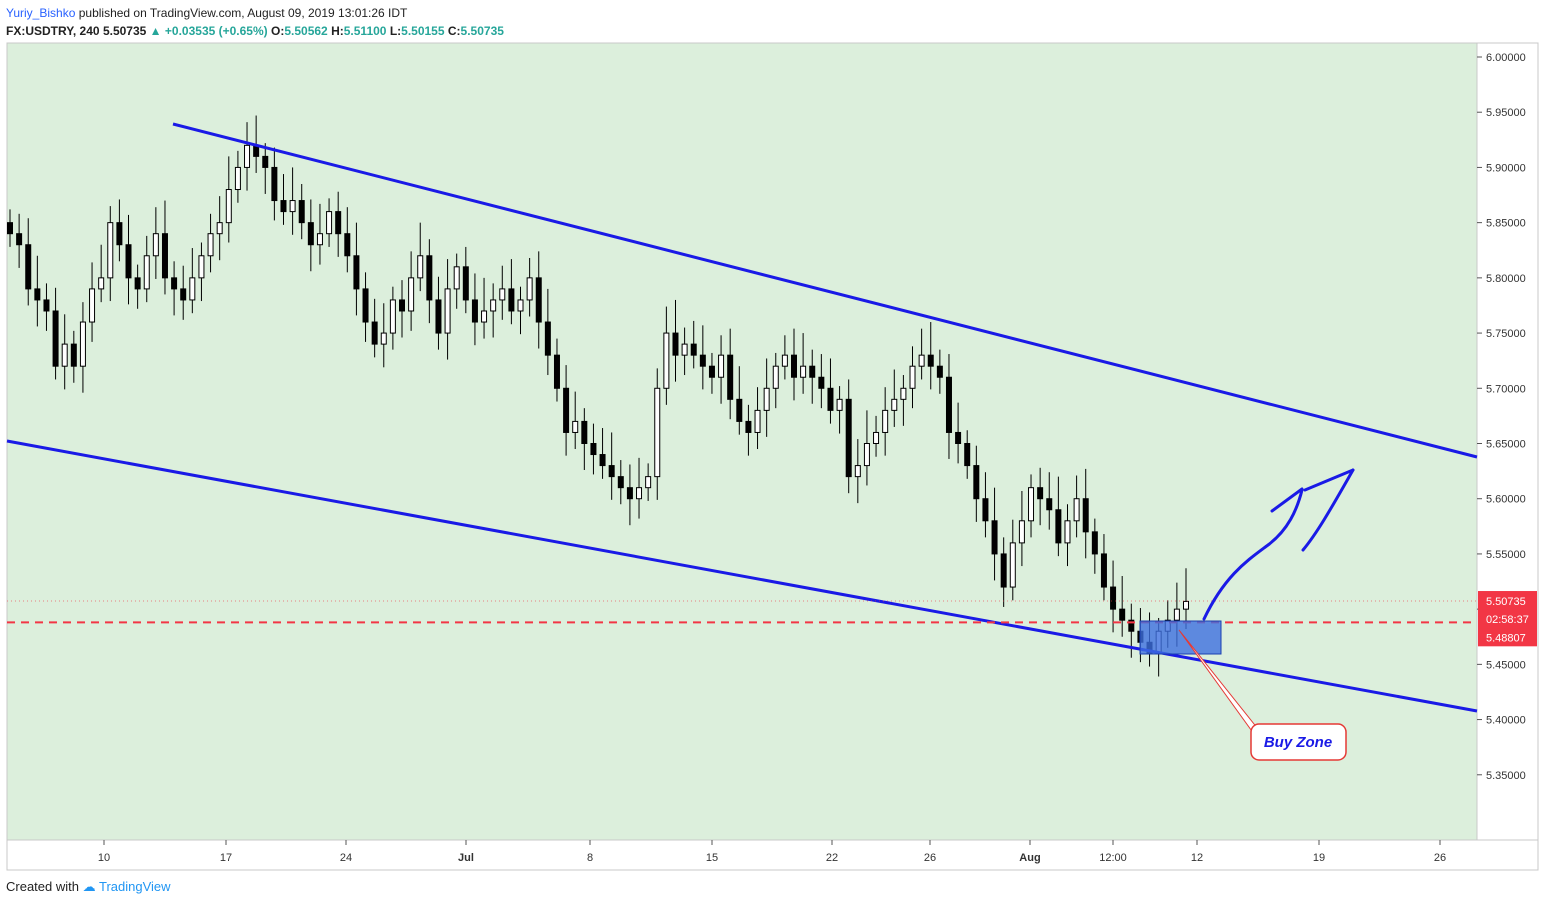  What do you see at coordinates (337, 31) in the screenshot?
I see `high-label: H:` at bounding box center [337, 31].